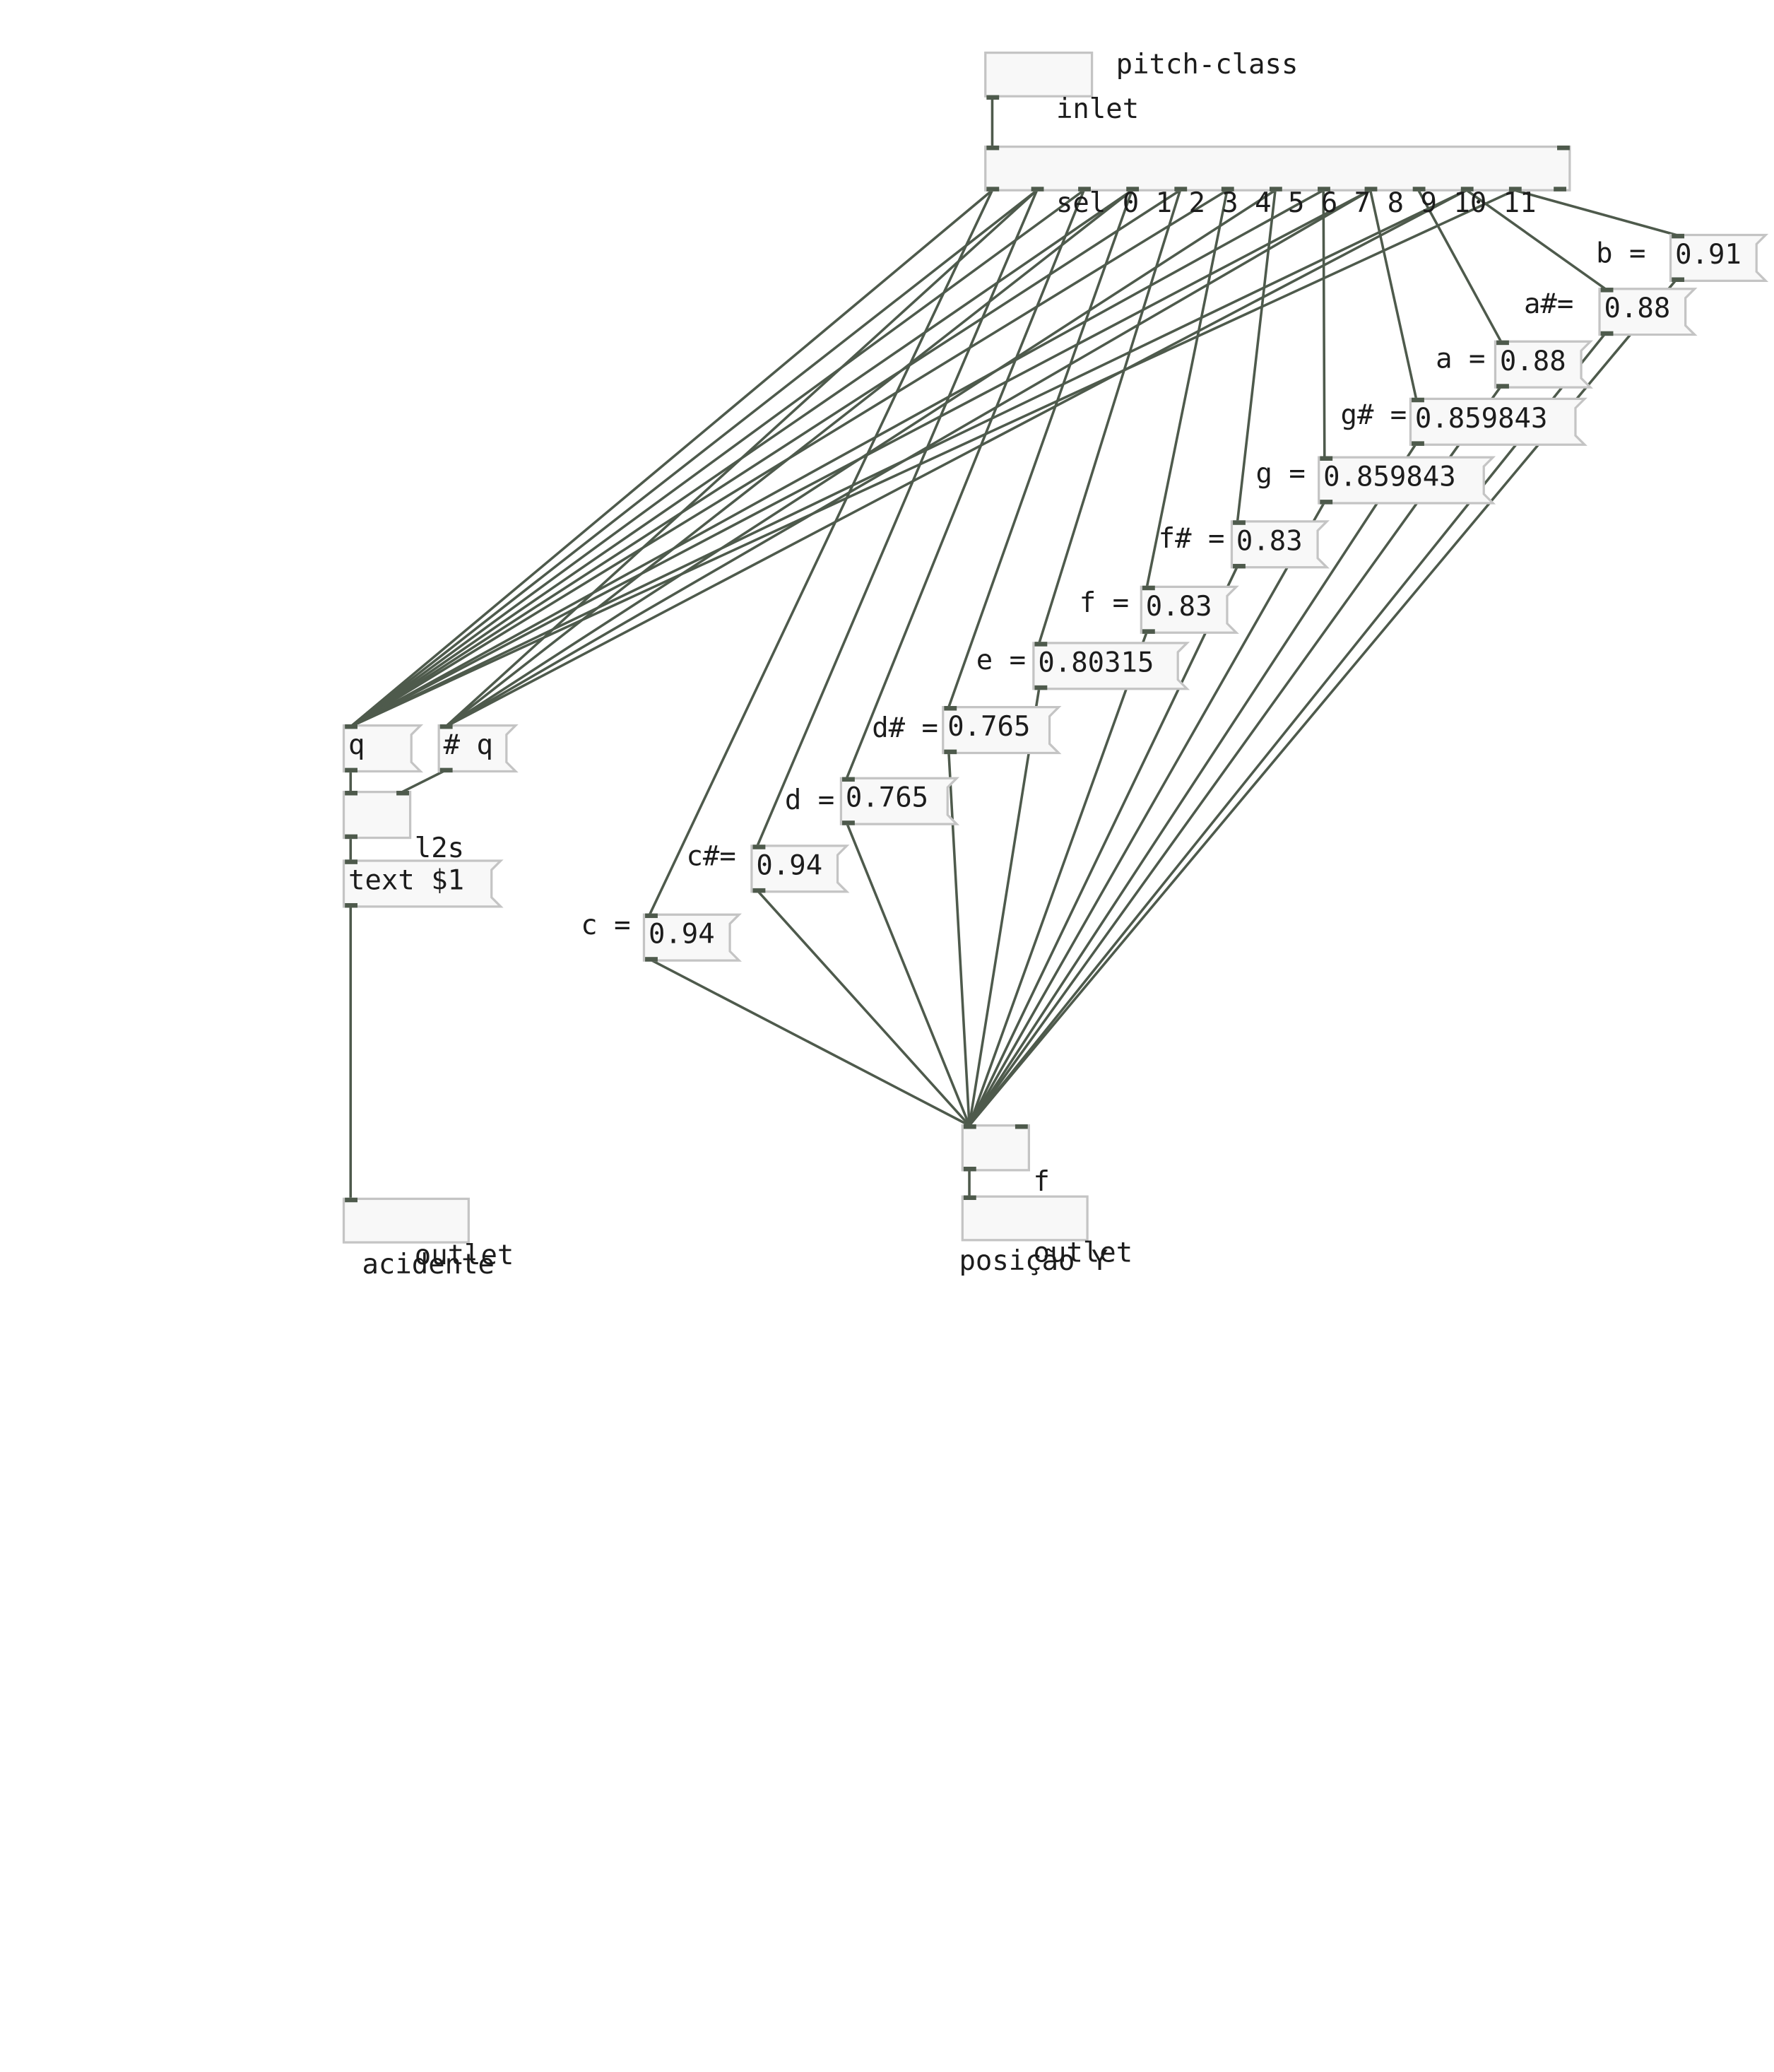  Describe the element at coordinates (423, 883) in the screenshot. I see `text-message: text $1` at that location.